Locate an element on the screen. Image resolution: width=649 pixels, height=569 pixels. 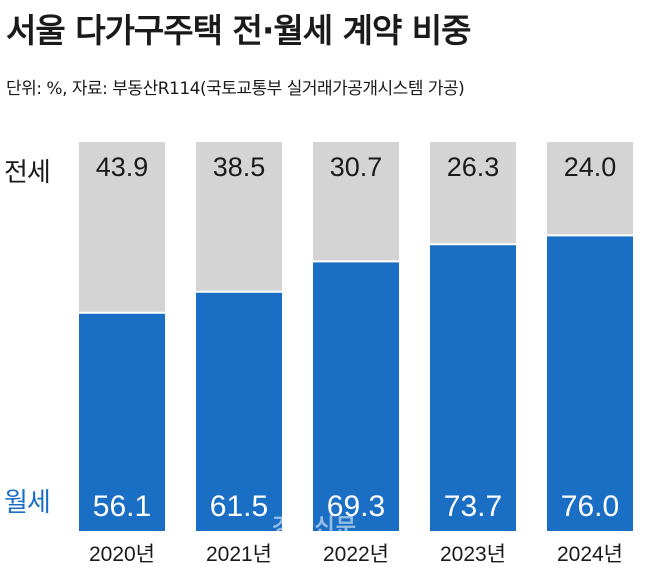
bar-wolse-2021년 is located at coordinates (239, 411).